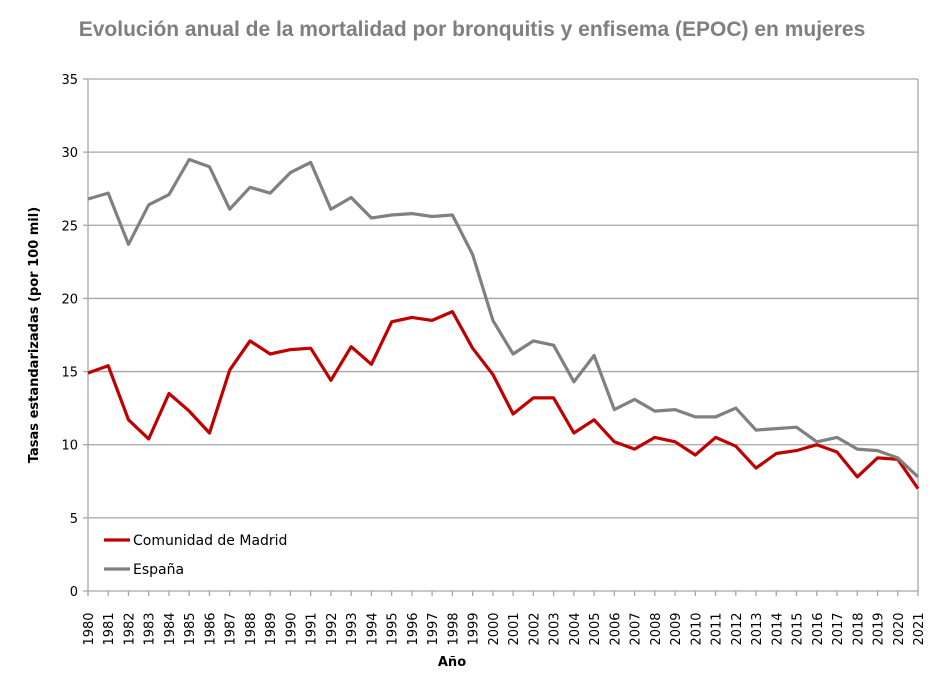  Describe the element at coordinates (899, 628) in the screenshot. I see `x-tick-label: 2020` at that location.